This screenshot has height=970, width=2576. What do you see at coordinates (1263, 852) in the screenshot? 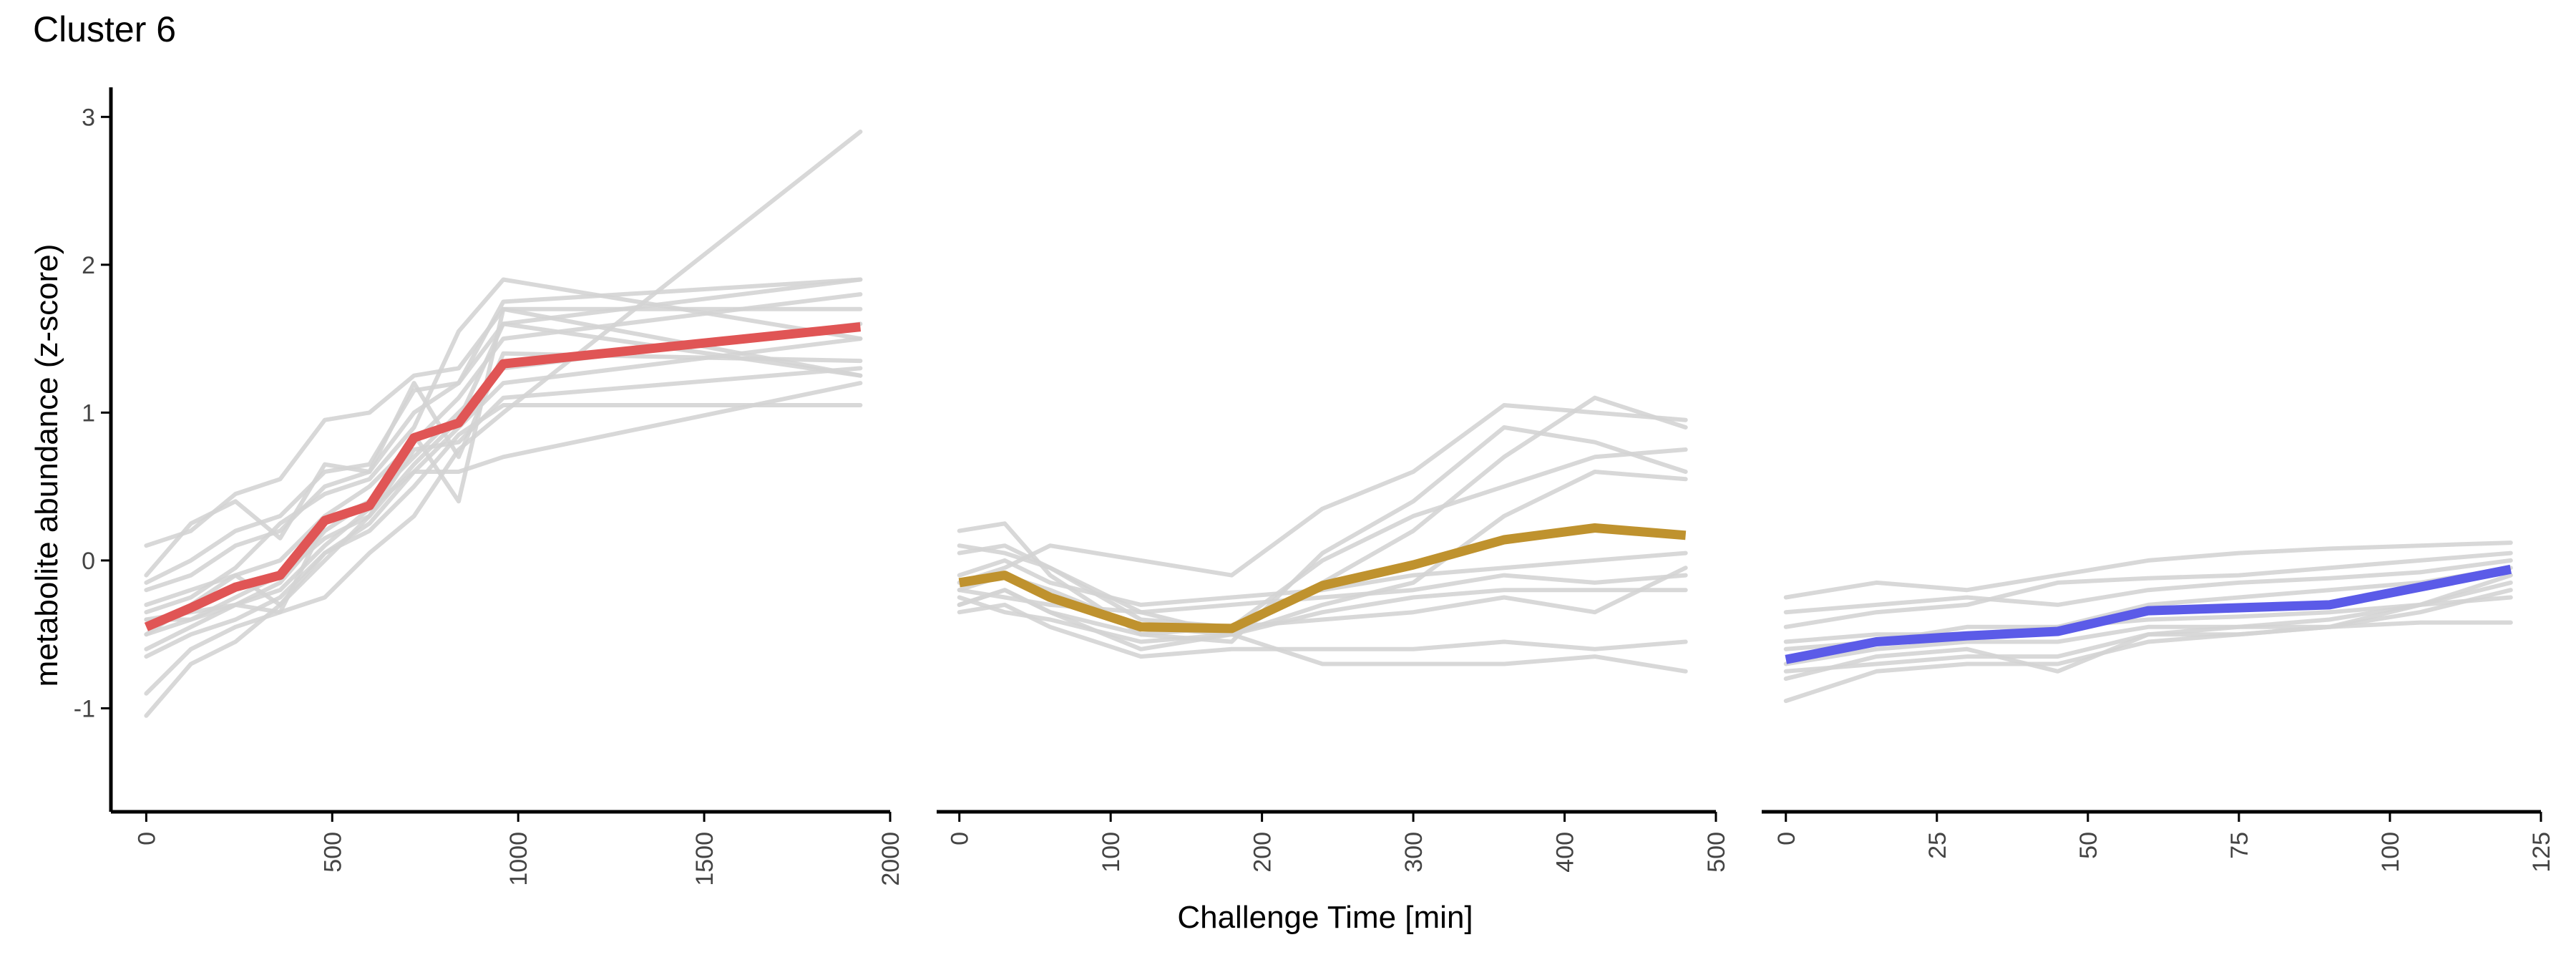
I see `x-tick-label-middle-2: 200` at bounding box center [1263, 852].